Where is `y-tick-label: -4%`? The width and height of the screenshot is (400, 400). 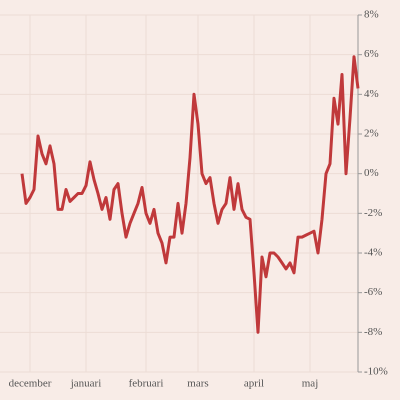 y-tick-label: -4% is located at coordinates (373, 253).